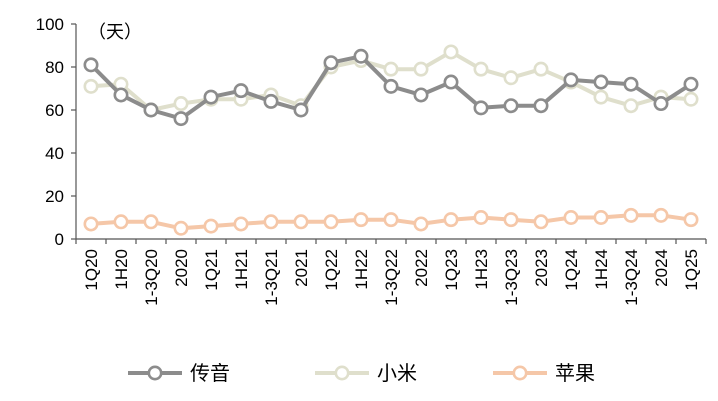 This screenshot has height=401, width=718. I want to click on legend: 传音 小米 苹果, so click(361, 373).